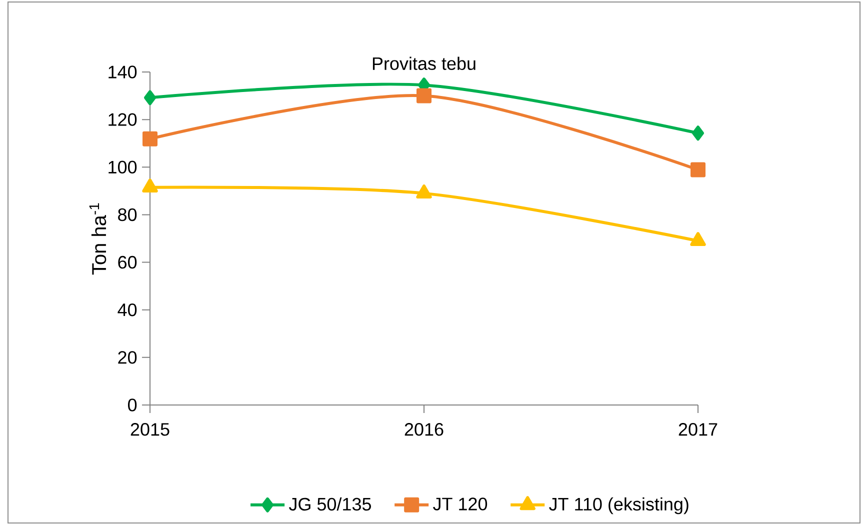  Describe the element at coordinates (122, 119) in the screenshot. I see `y-tick-label: 120` at that location.